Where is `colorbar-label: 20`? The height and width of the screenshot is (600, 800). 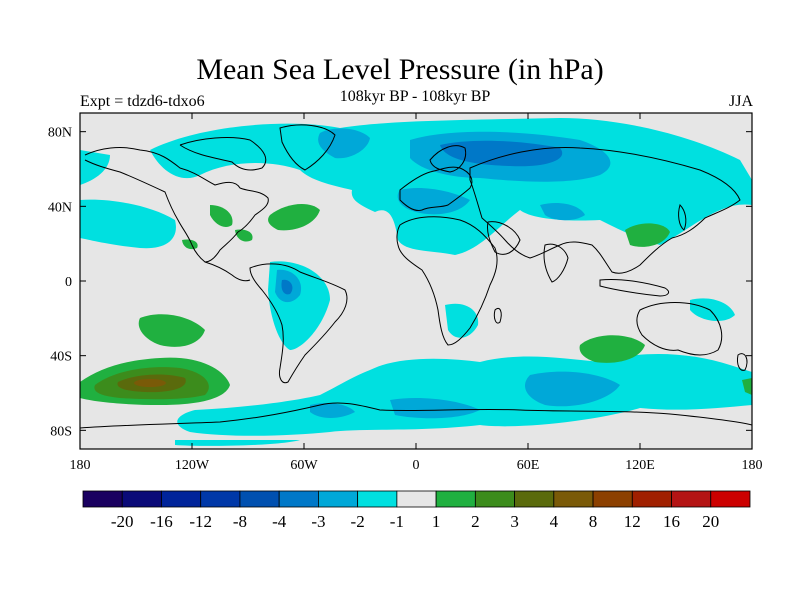
colorbar-label: 20 is located at coordinates (710, 521).